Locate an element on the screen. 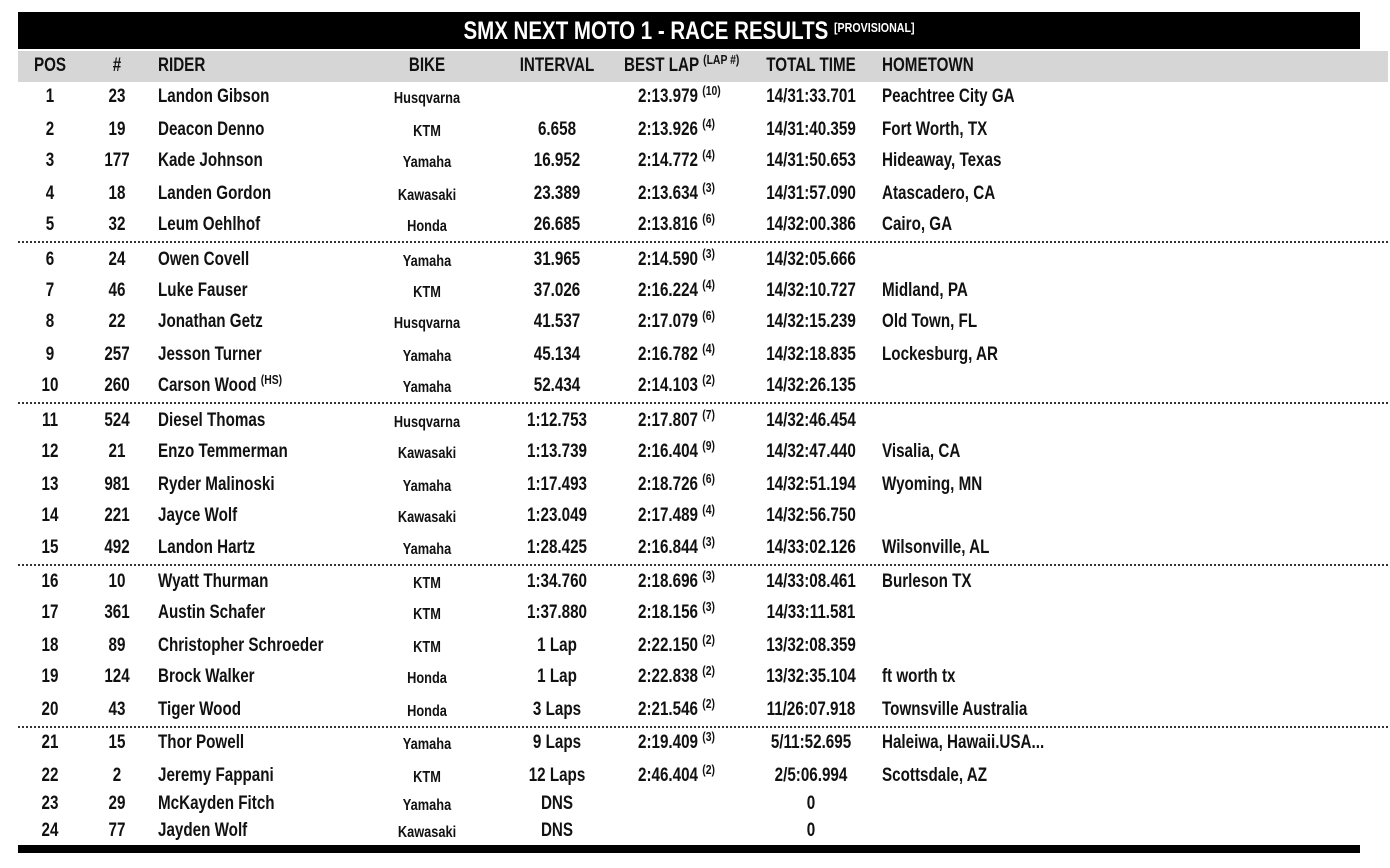  best-lap: 2:22.150 (2) is located at coordinates (676, 644).